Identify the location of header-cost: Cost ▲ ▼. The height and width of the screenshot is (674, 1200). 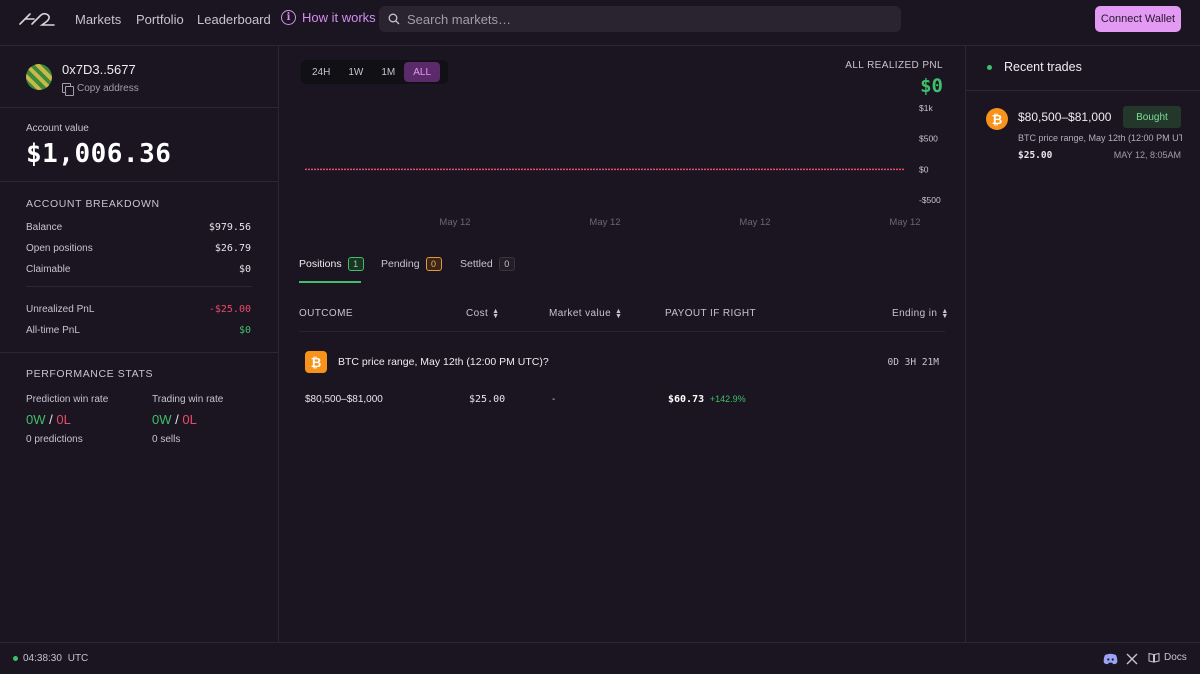
(483, 313).